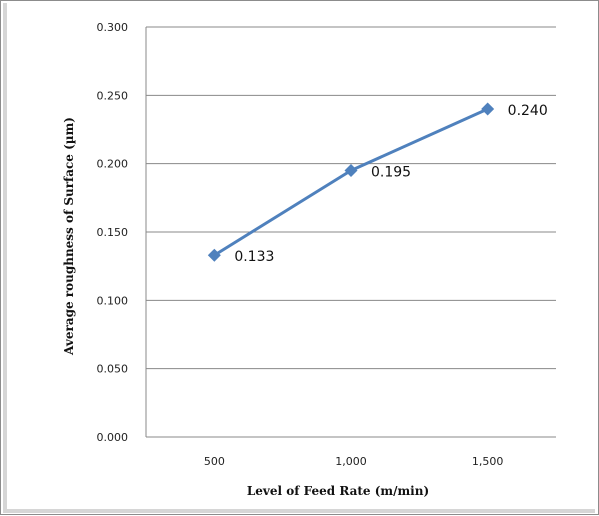 This screenshot has height=516, width=599. I want to click on x-tick-label: 500, so click(214, 461).